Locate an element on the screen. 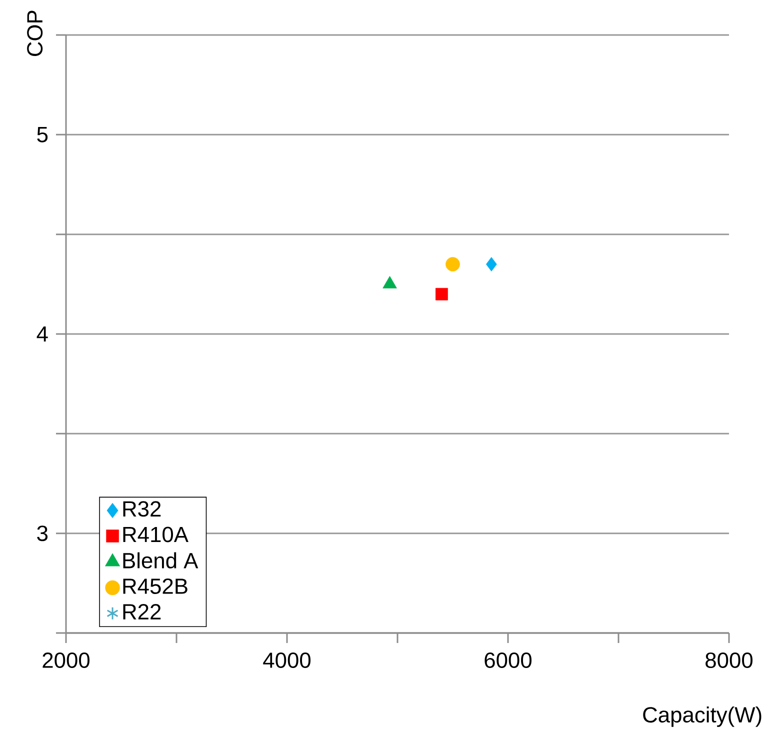 The image size is (779, 745). y-tick-label: 4 is located at coordinates (42, 334).